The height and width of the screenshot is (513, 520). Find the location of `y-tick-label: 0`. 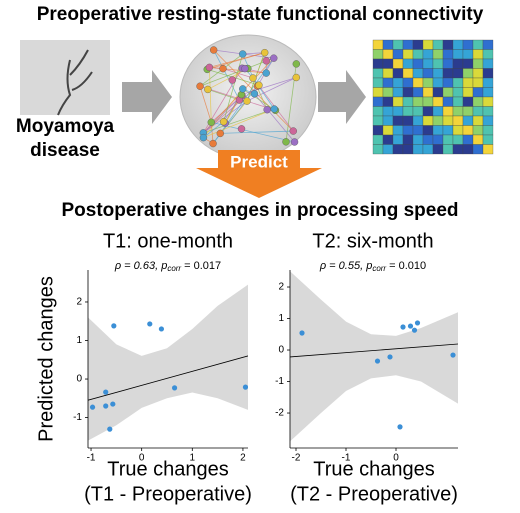

y-tick-label: 0 is located at coordinates (79, 379).